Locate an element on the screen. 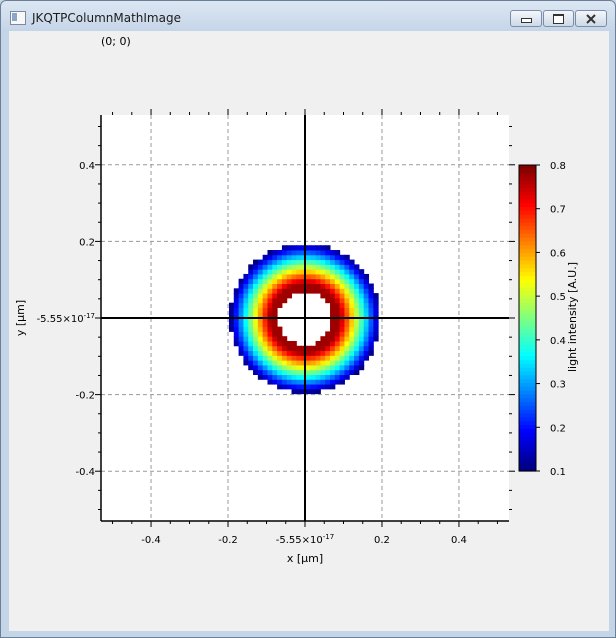 Image resolution: width=616 pixels, height=638 pixels. heatmap-image is located at coordinates (303, 320).